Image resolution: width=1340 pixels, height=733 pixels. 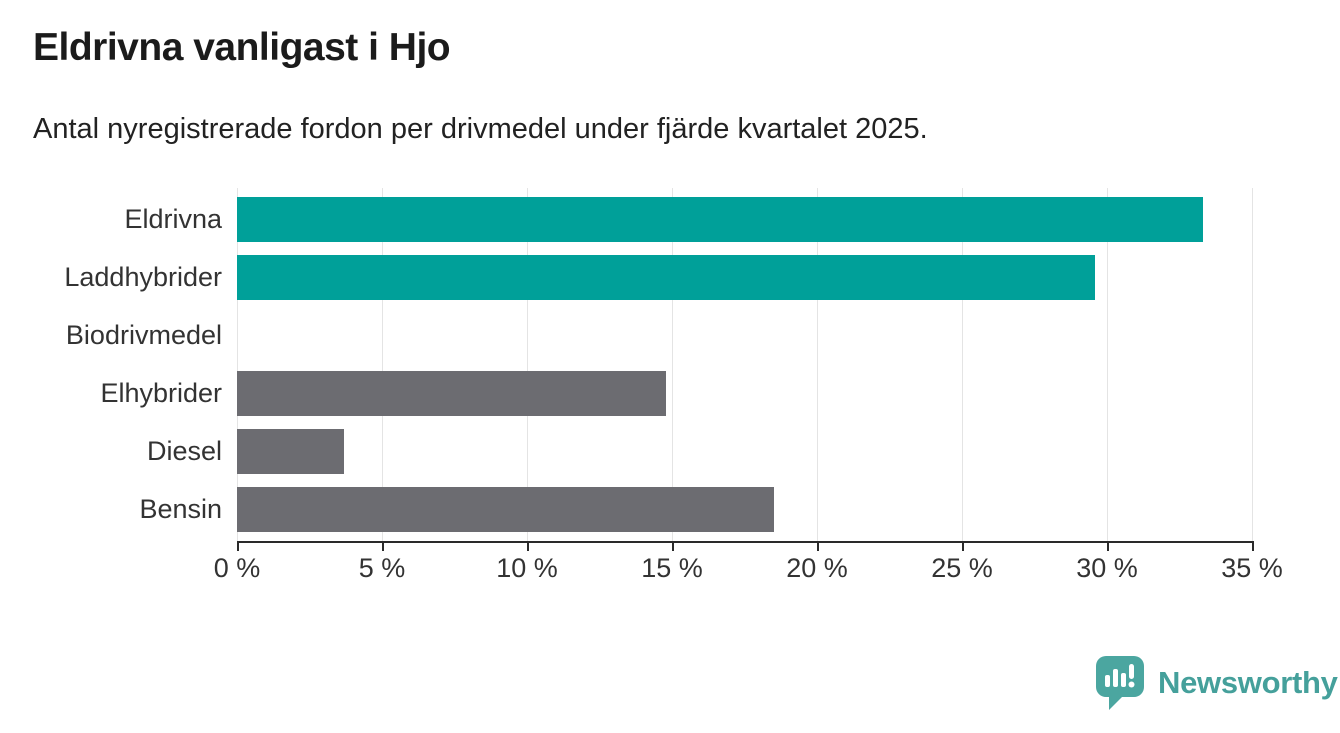 What do you see at coordinates (143, 335) in the screenshot?
I see `category-label: Biodrivmedel` at bounding box center [143, 335].